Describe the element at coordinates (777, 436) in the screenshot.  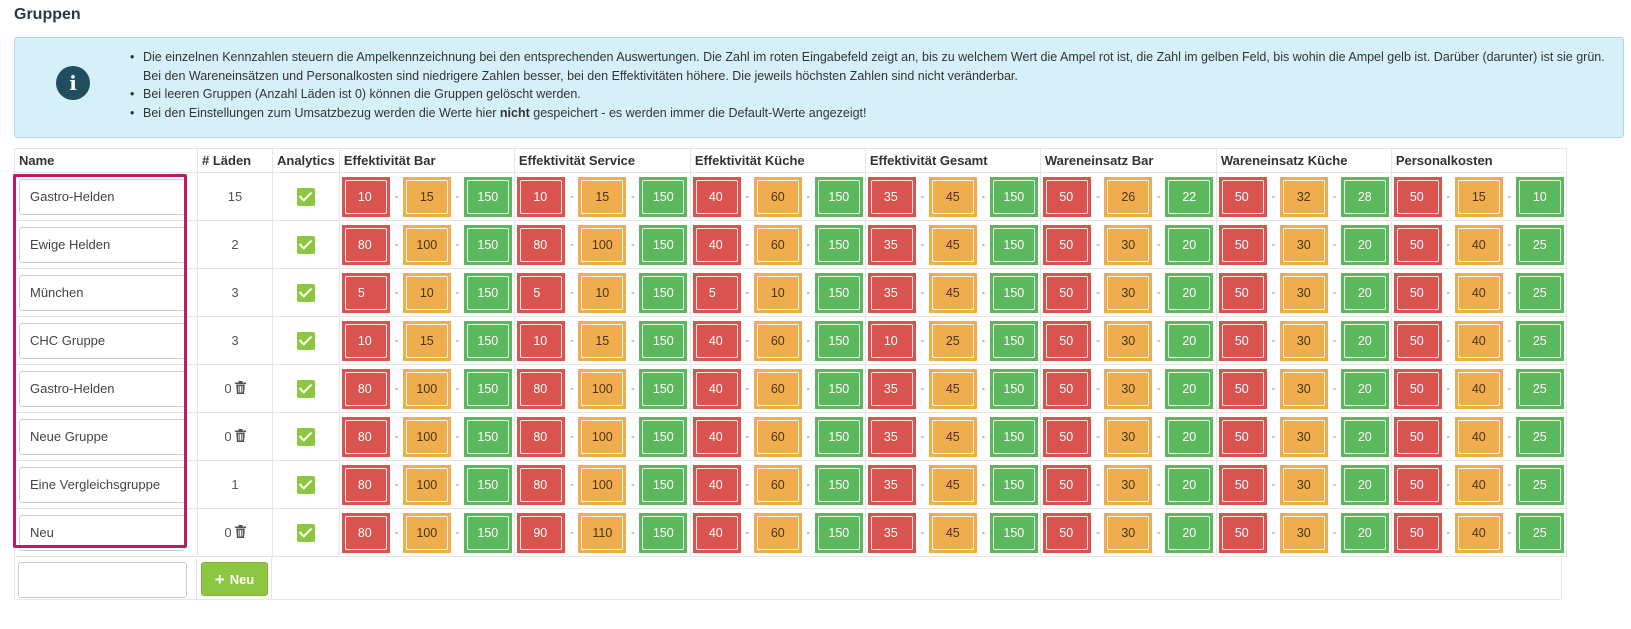
I see `yellow-threshold-input: 60` at that location.